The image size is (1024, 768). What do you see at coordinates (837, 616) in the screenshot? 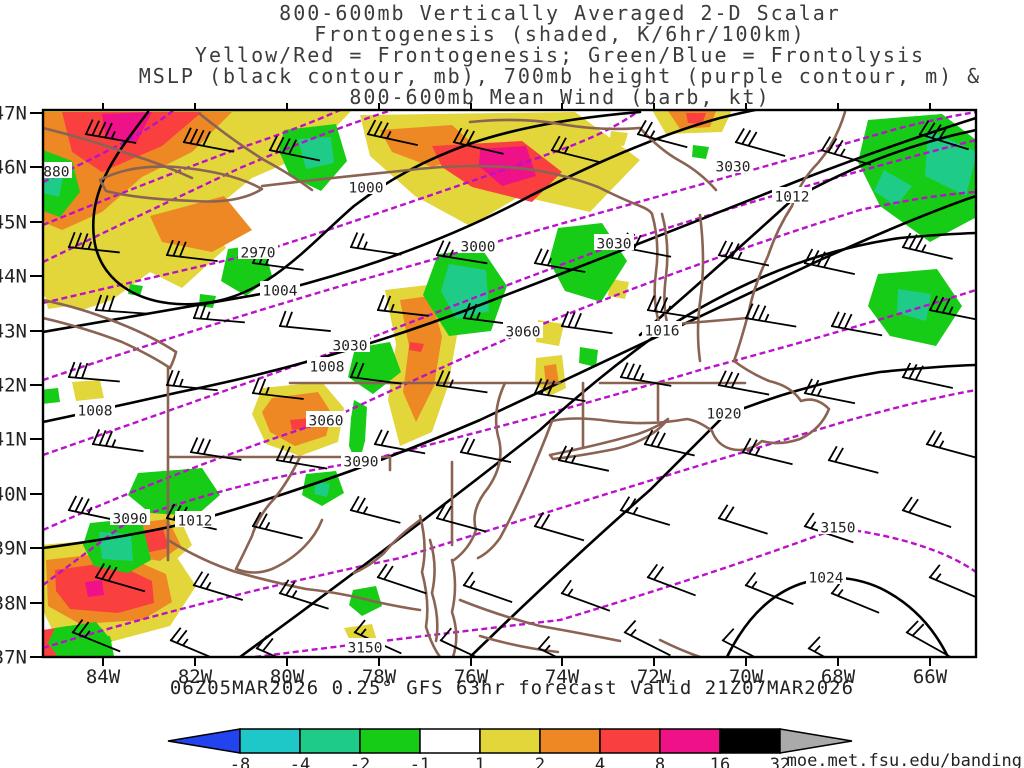
I see `mslp-contour` at bounding box center [837, 616].